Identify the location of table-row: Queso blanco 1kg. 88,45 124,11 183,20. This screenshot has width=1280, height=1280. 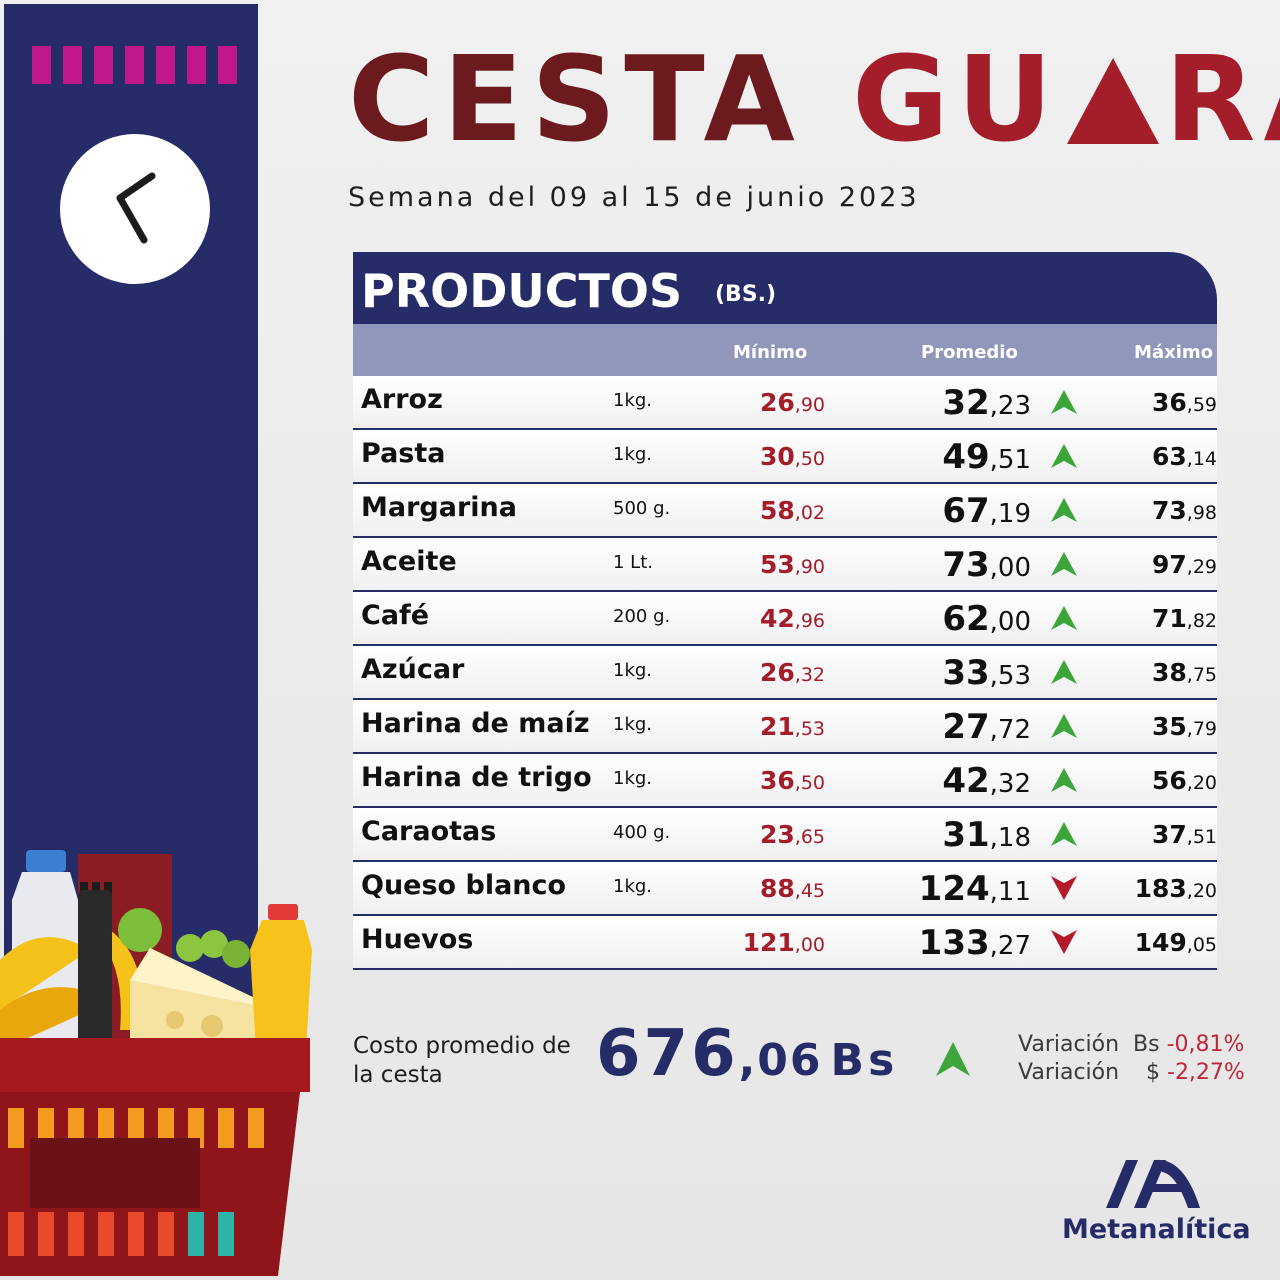
(785, 889).